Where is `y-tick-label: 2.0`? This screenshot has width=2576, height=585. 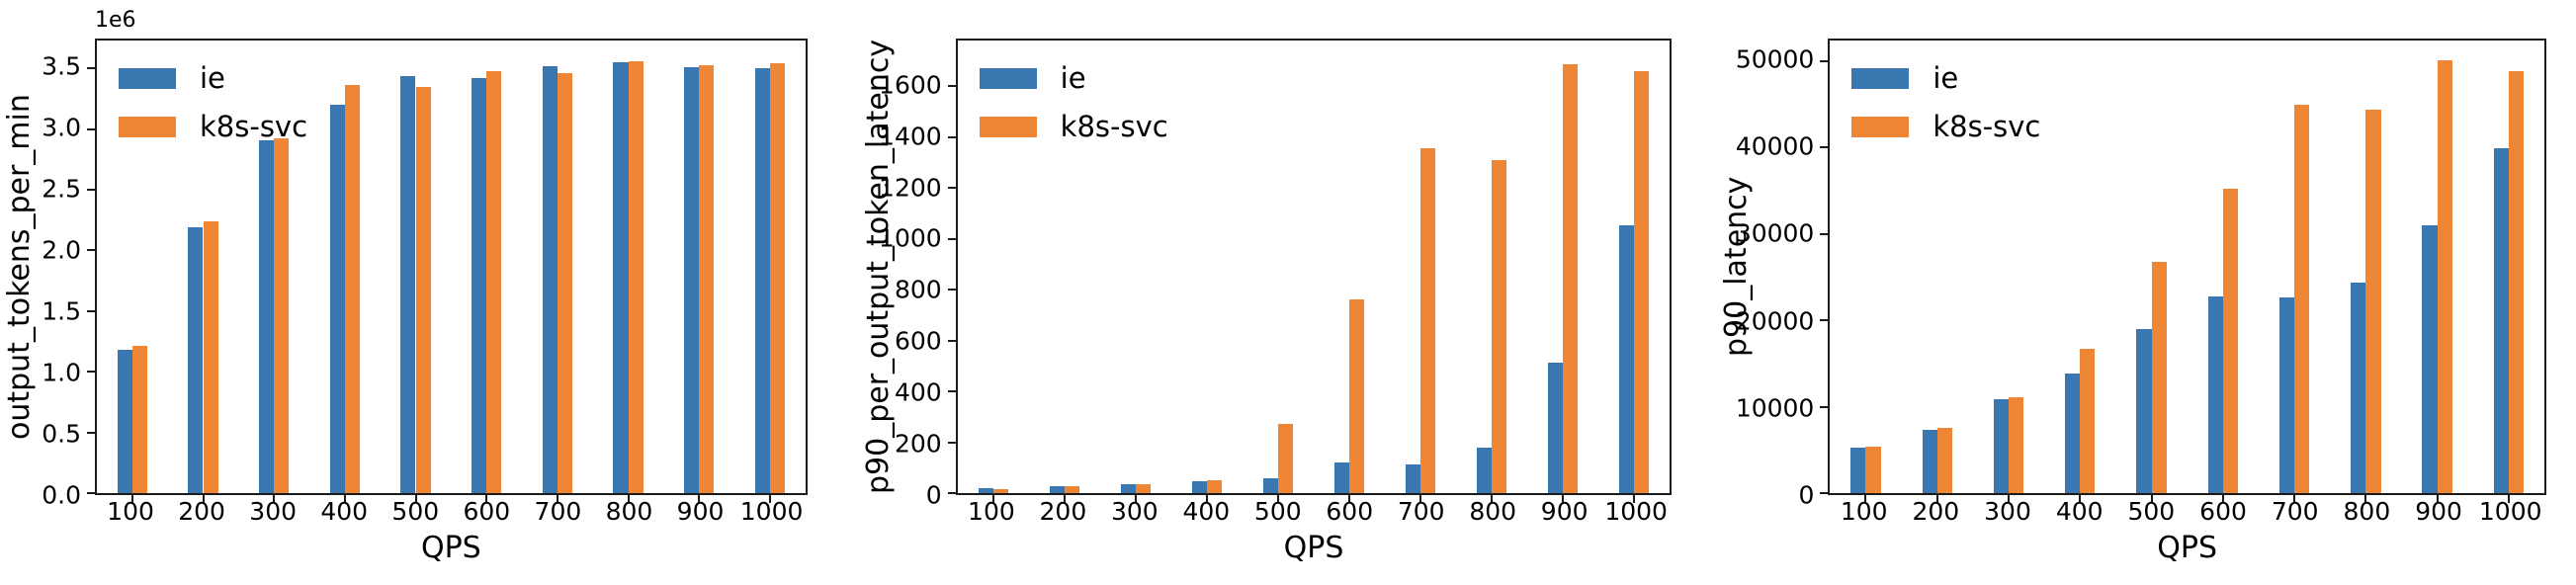 y-tick-label: 2.0 is located at coordinates (61, 250).